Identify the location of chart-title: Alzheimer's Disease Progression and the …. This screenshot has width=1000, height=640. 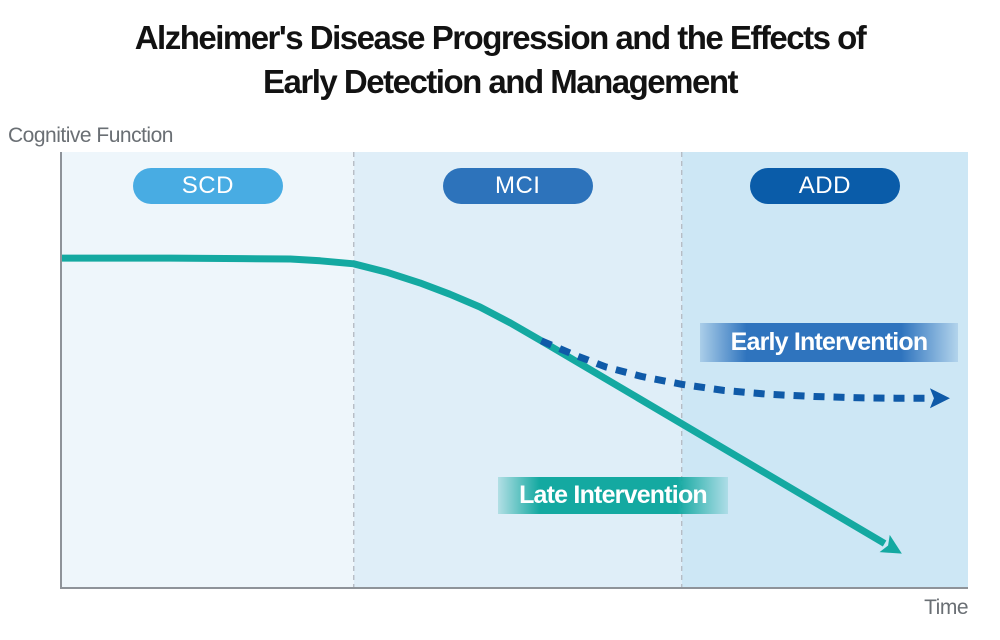
(500, 59).